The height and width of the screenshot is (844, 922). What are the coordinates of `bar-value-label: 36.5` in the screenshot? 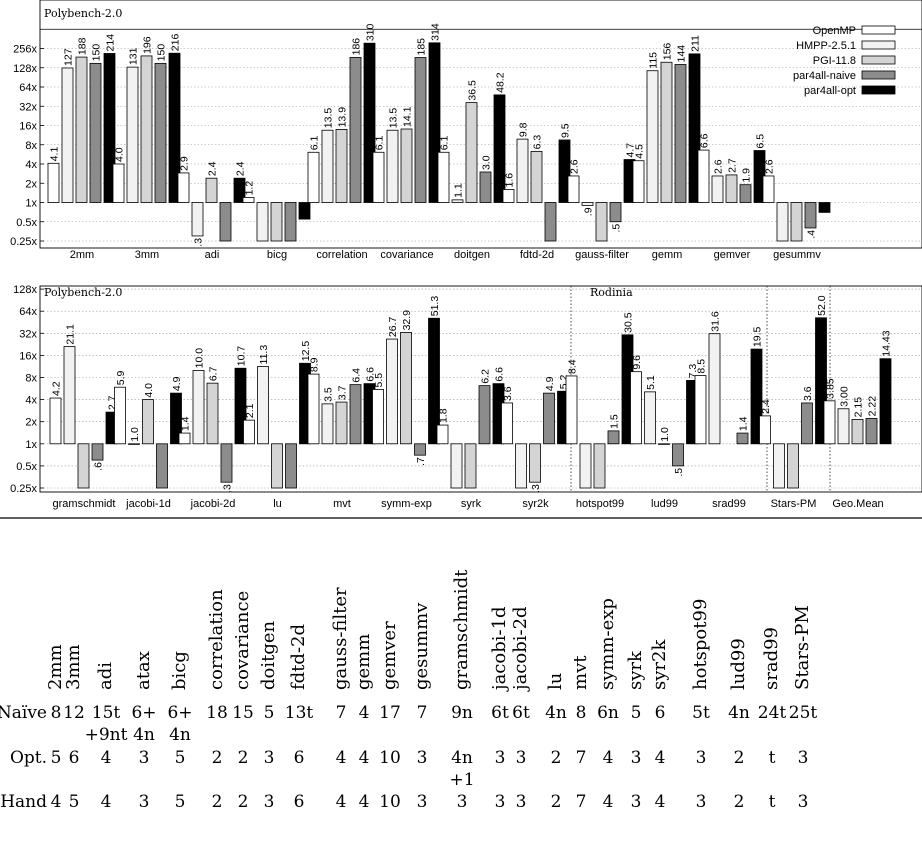 It's located at (473, 90).